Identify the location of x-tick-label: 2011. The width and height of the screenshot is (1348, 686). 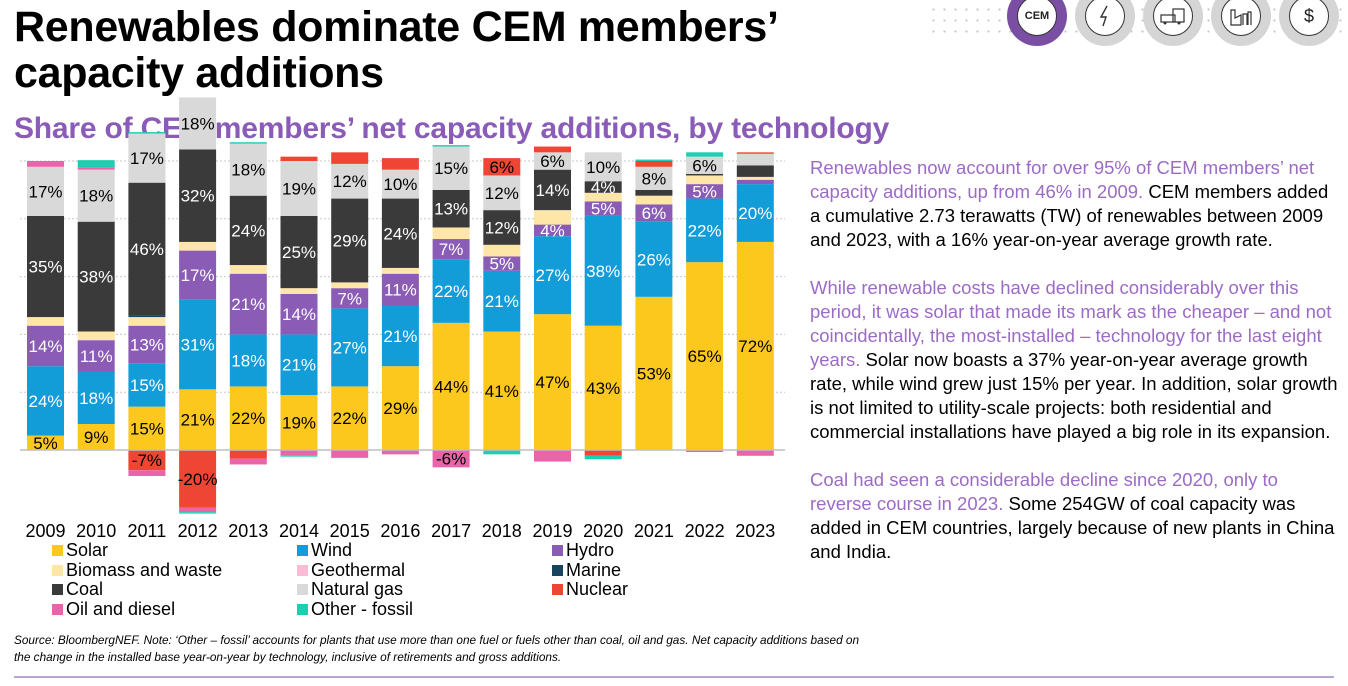
(147, 531).